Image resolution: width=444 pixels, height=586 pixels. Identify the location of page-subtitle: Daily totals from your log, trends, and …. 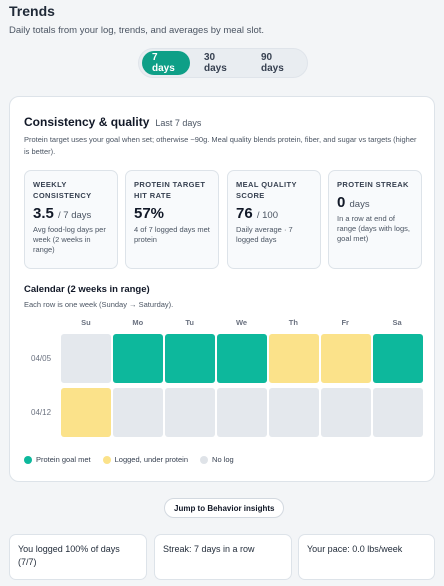
(137, 30).